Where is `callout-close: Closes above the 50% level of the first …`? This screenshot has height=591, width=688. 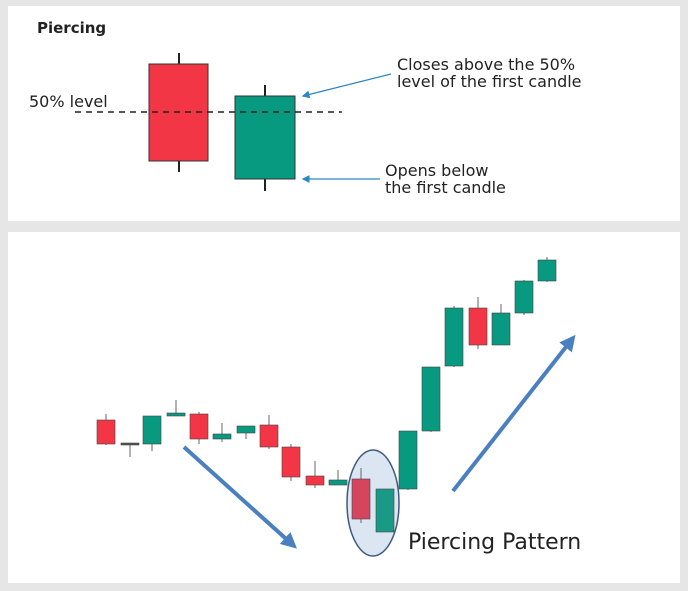 callout-close: Closes above the 50% level of the first … is located at coordinates (489, 73).